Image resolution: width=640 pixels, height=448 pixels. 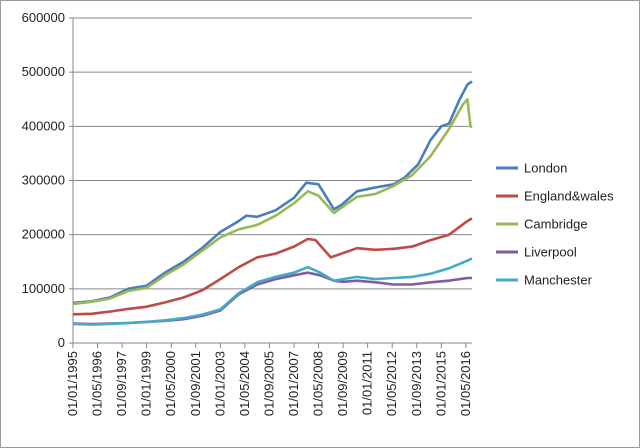 I want to click on x-tick-label: 01/01/1995, so click(x=72, y=383).